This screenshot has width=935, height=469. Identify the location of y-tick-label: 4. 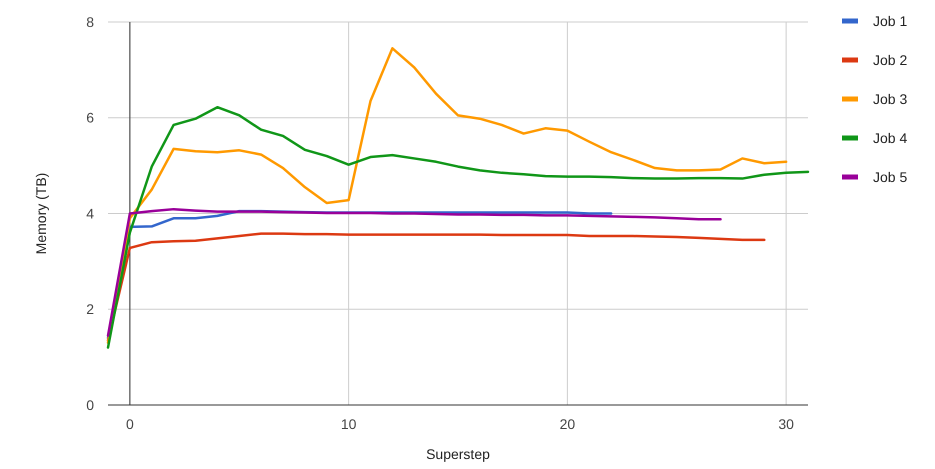
(90, 213).